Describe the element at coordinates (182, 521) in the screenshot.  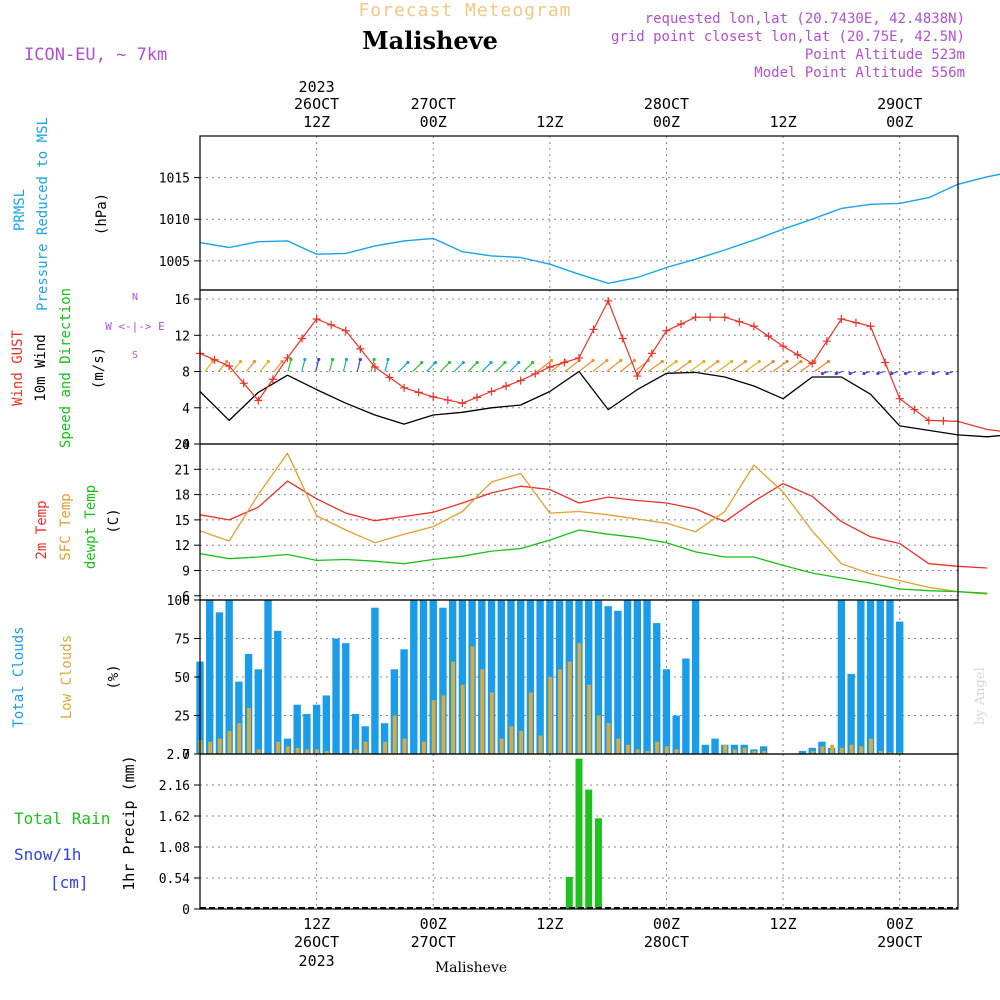
I see `y-tick-label: 15` at that location.